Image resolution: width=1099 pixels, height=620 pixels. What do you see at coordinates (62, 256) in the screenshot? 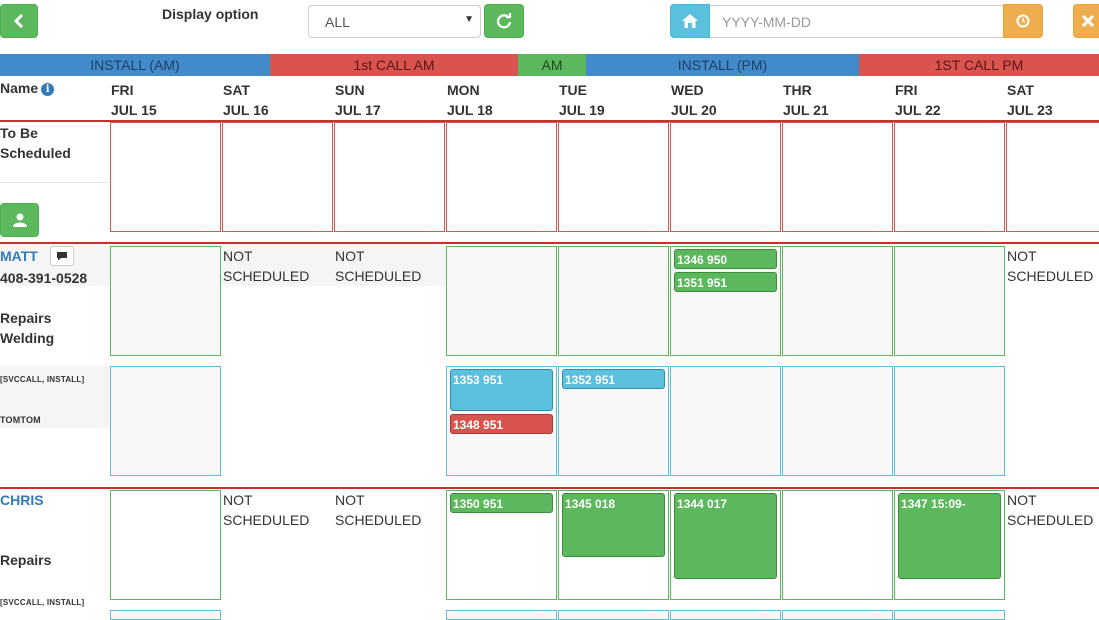
I see `chat-icon` at bounding box center [62, 256].